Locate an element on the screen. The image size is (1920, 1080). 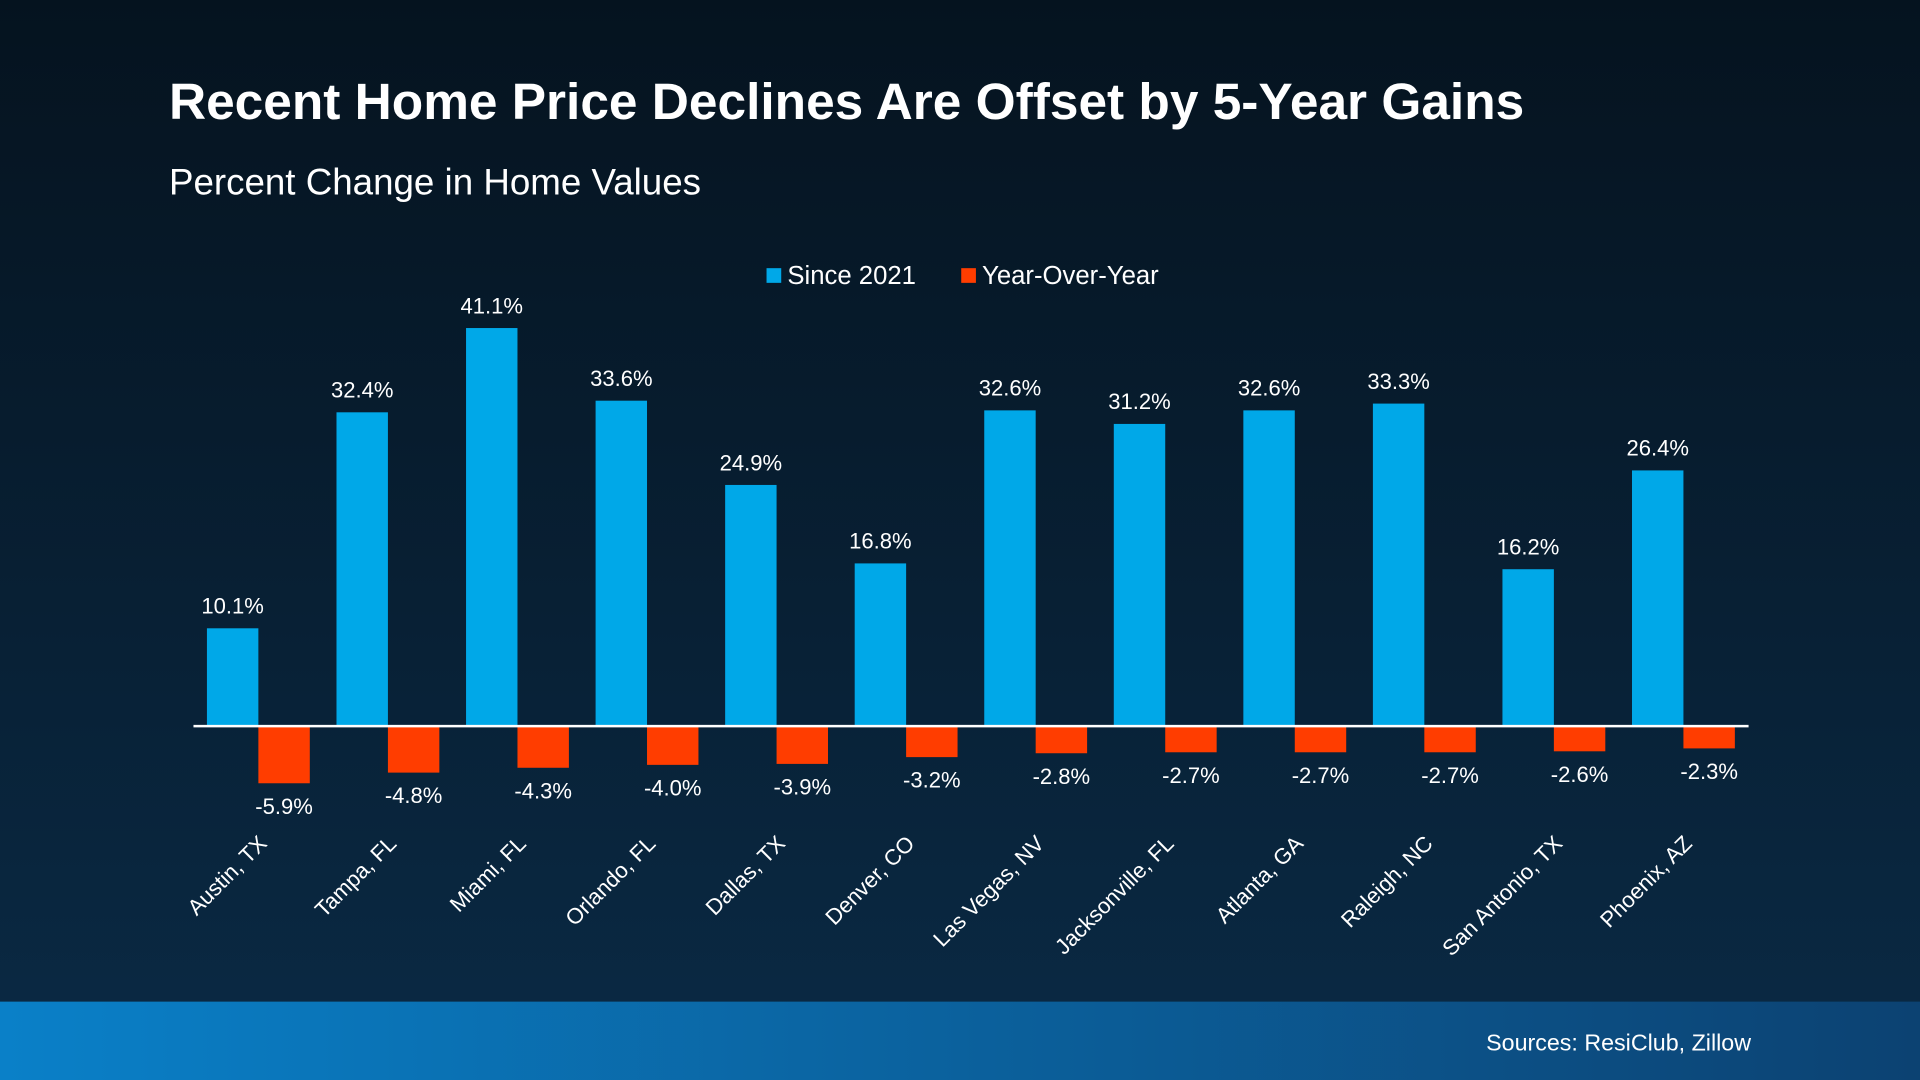
legend-swatch-since-2021 is located at coordinates (774, 275).